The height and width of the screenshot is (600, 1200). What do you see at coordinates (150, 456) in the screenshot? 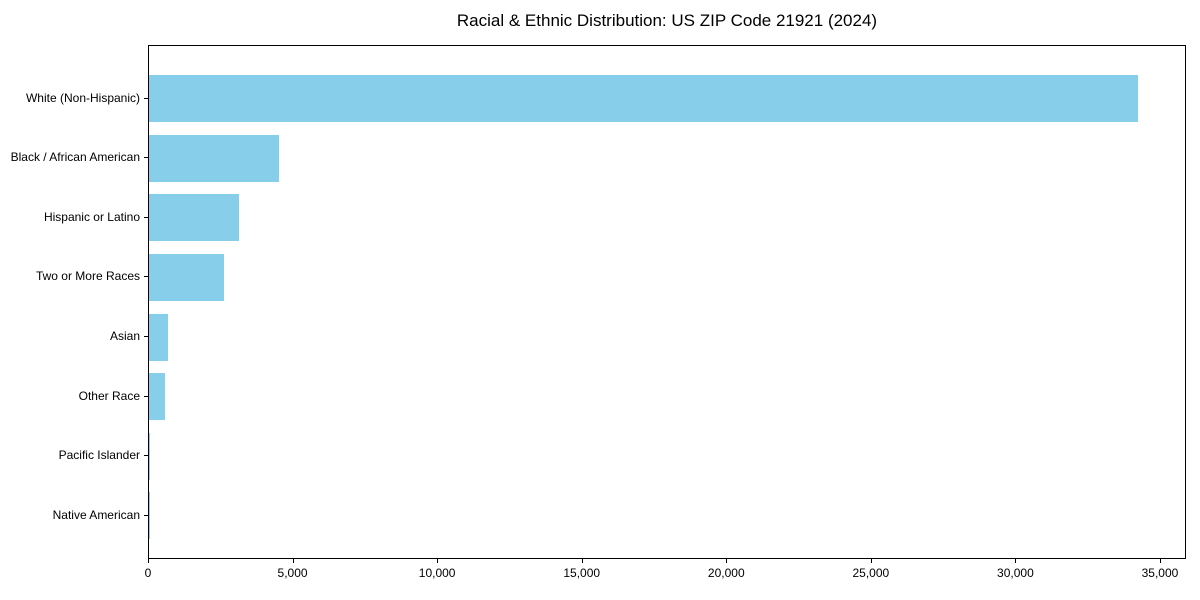
I see `bar-pacific-islander` at bounding box center [150, 456].